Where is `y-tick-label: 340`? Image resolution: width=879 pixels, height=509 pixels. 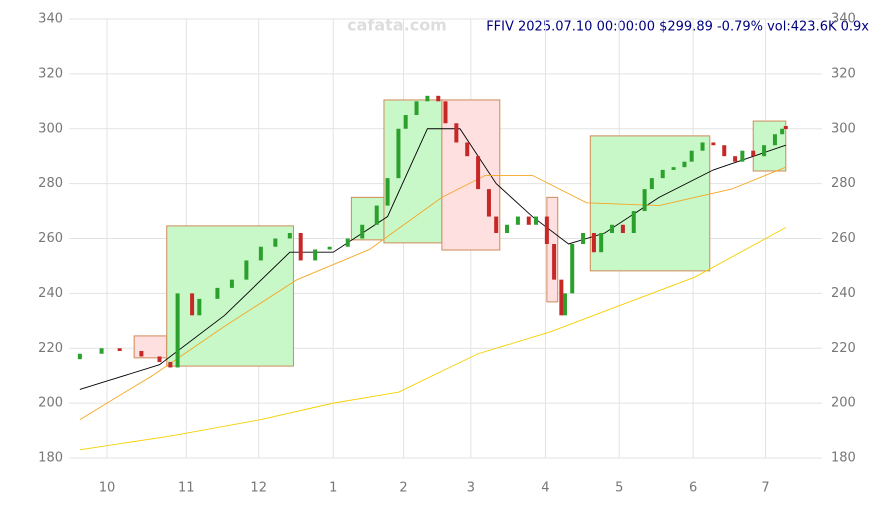
y-tick-label: 340 is located at coordinates (50, 19).